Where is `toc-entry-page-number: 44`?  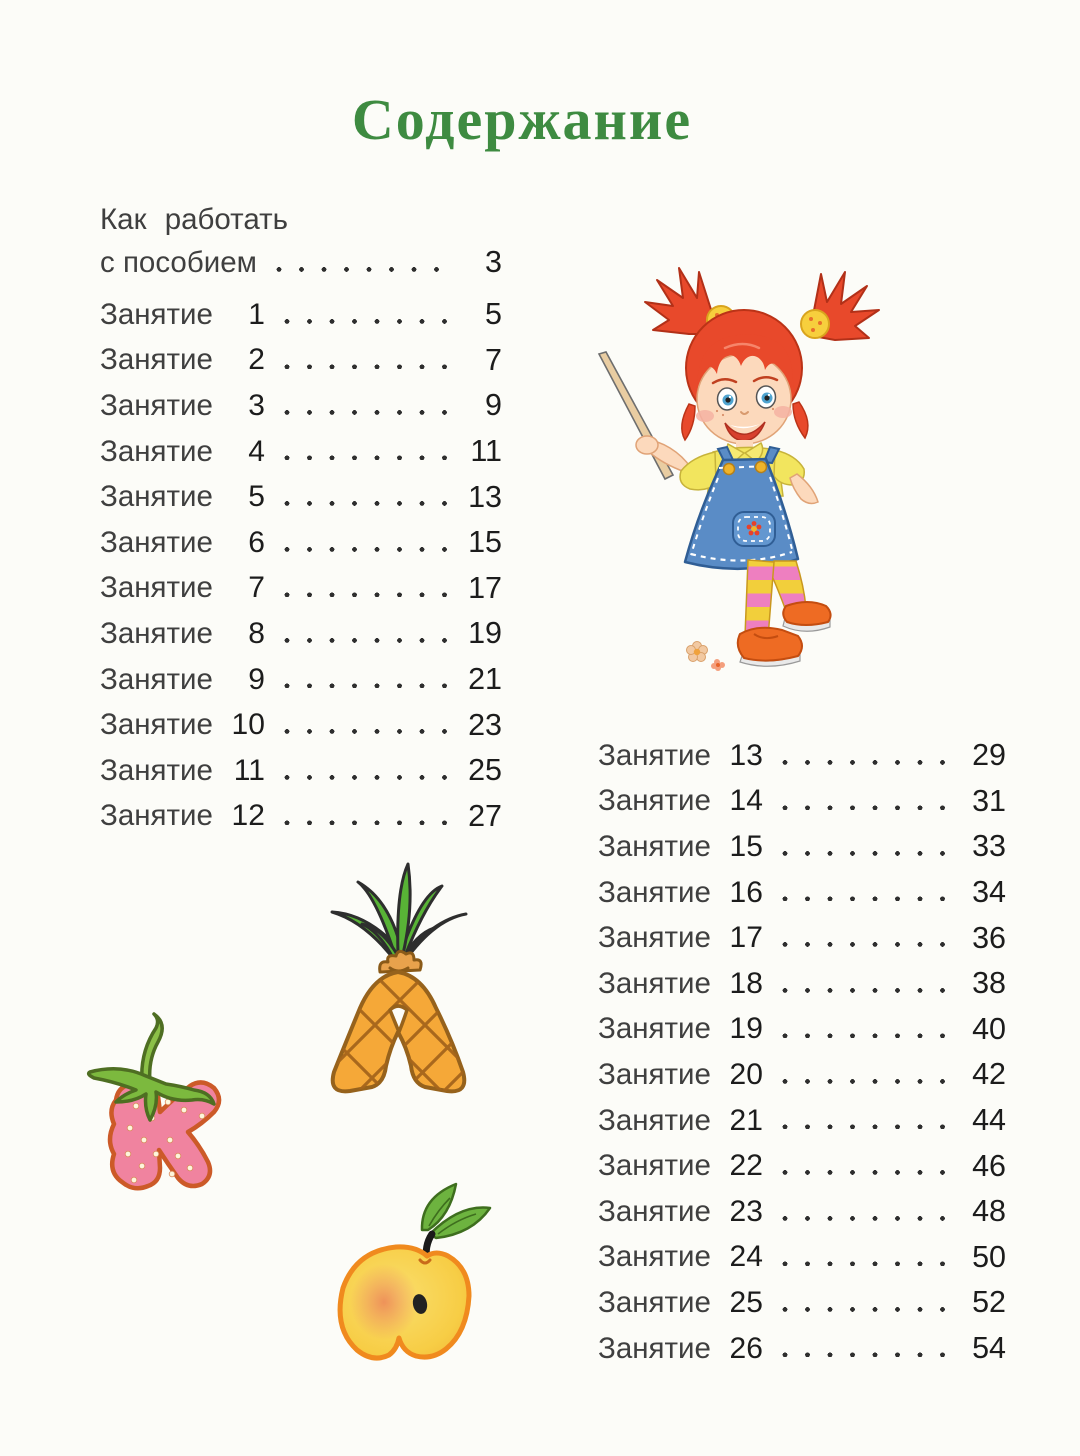 toc-entry-page-number: 44 is located at coordinates (989, 1120).